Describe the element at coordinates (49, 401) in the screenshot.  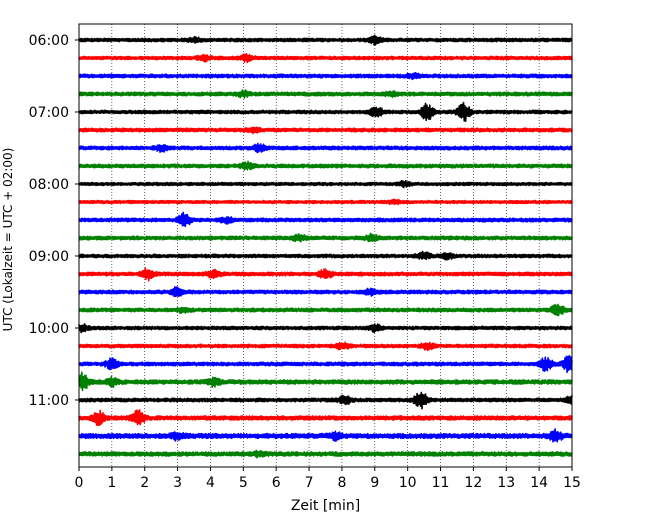
I see `y-tick-label-5: 11:00` at that location.